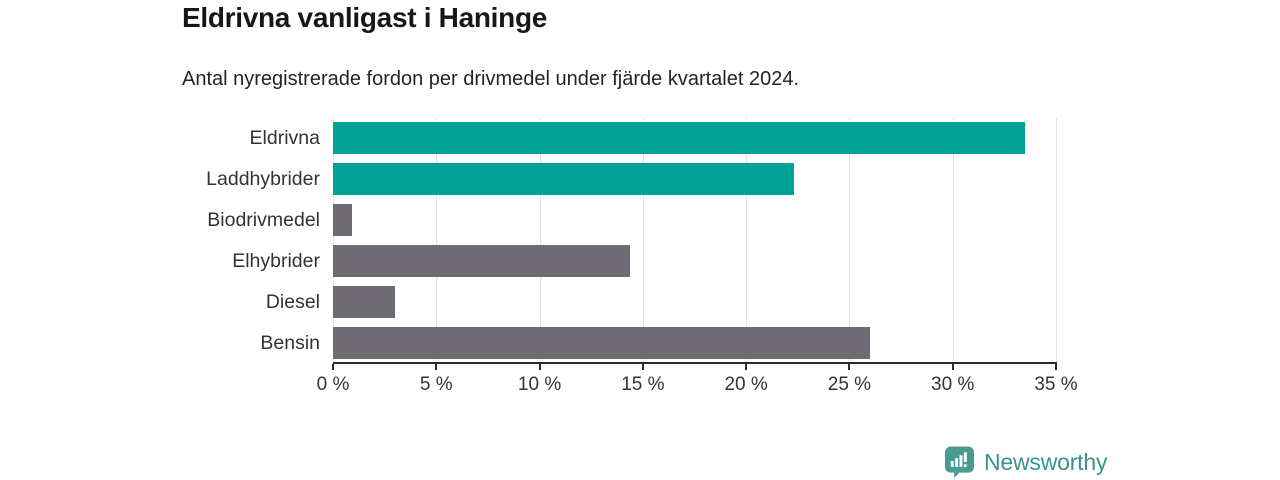 The image size is (1280, 480). I want to click on x-tick-label: 35 %, so click(1056, 384).